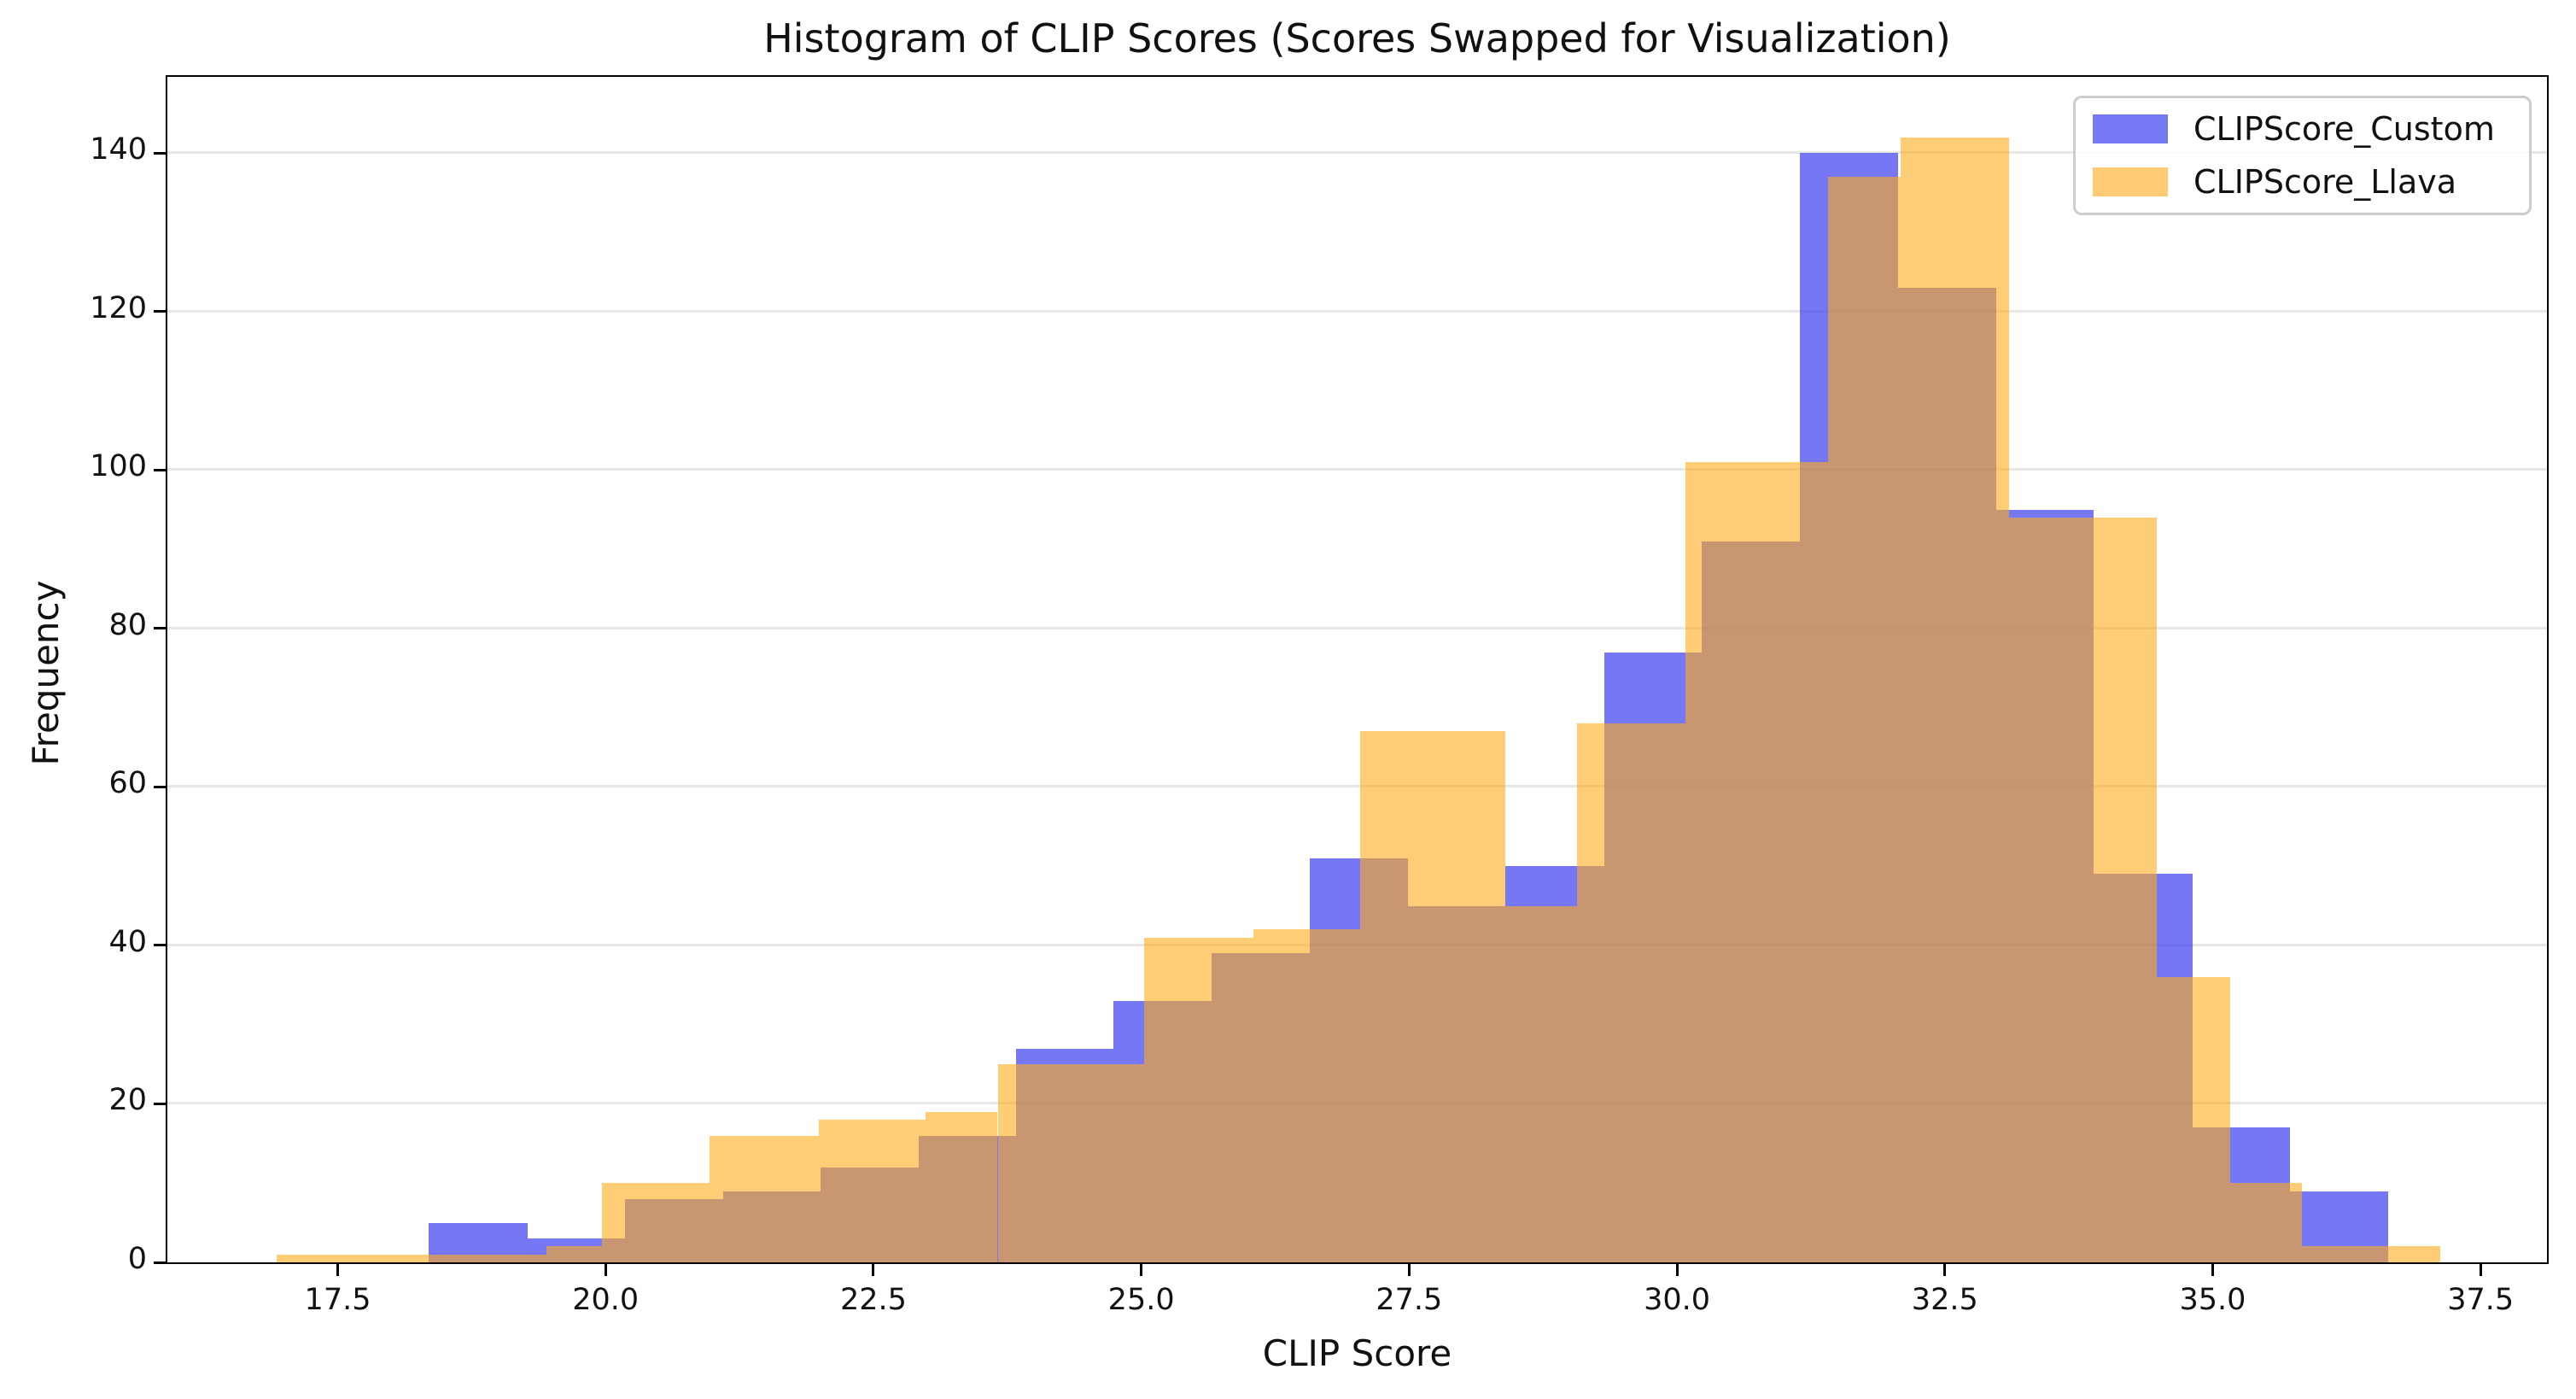 The image size is (2576, 1399). I want to click on x-tick-label: 22.5, so click(873, 1300).